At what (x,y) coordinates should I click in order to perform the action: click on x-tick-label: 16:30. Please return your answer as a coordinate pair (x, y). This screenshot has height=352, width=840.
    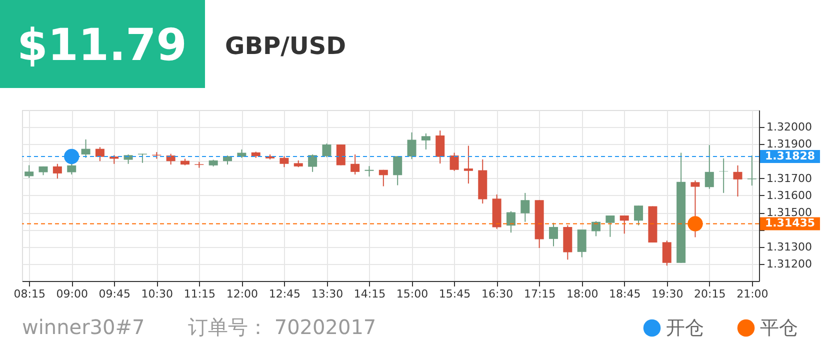
    Looking at the image, I should click on (497, 294).